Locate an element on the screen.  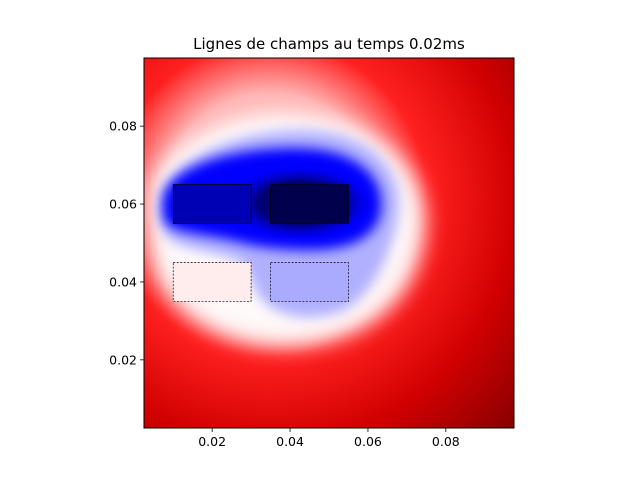
x-tick-label: 0.02 is located at coordinates (212, 441).